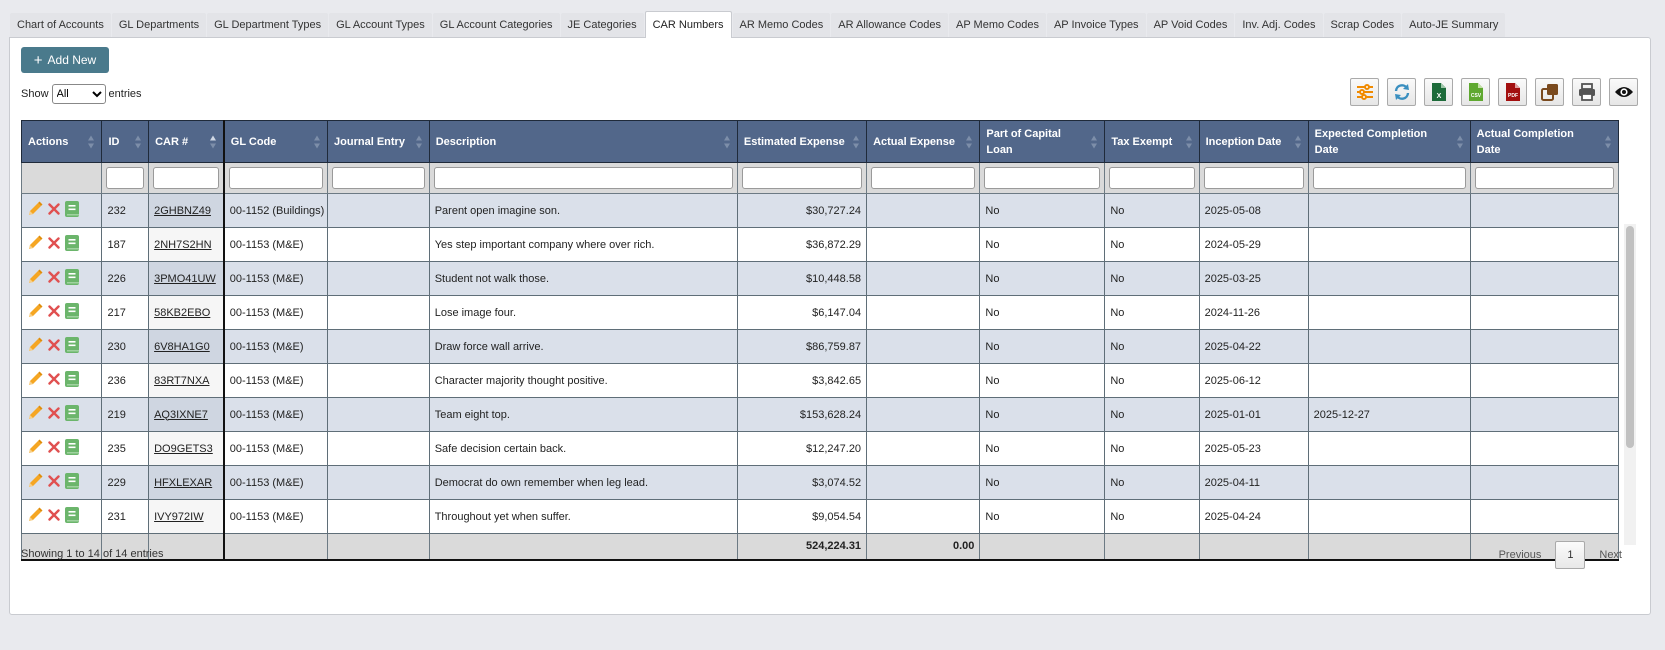 This screenshot has width=1665, height=650. What do you see at coordinates (1520, 555) in the screenshot?
I see `previous-page-button: Previous` at bounding box center [1520, 555].